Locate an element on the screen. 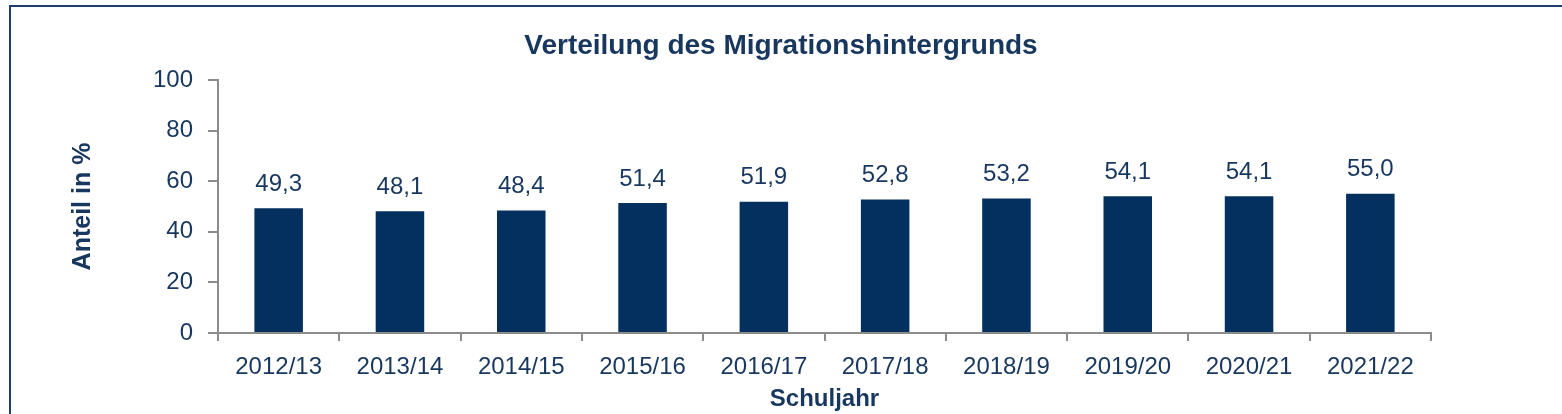 This screenshot has height=414, width=1562. x-tick-label: 2019/20 is located at coordinates (1128, 366).